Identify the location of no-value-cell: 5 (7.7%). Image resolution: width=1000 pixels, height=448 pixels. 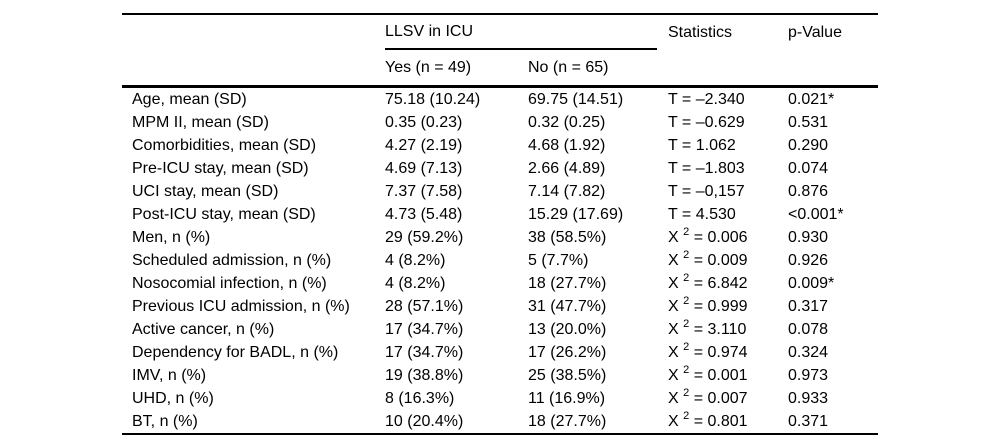
(558, 260).